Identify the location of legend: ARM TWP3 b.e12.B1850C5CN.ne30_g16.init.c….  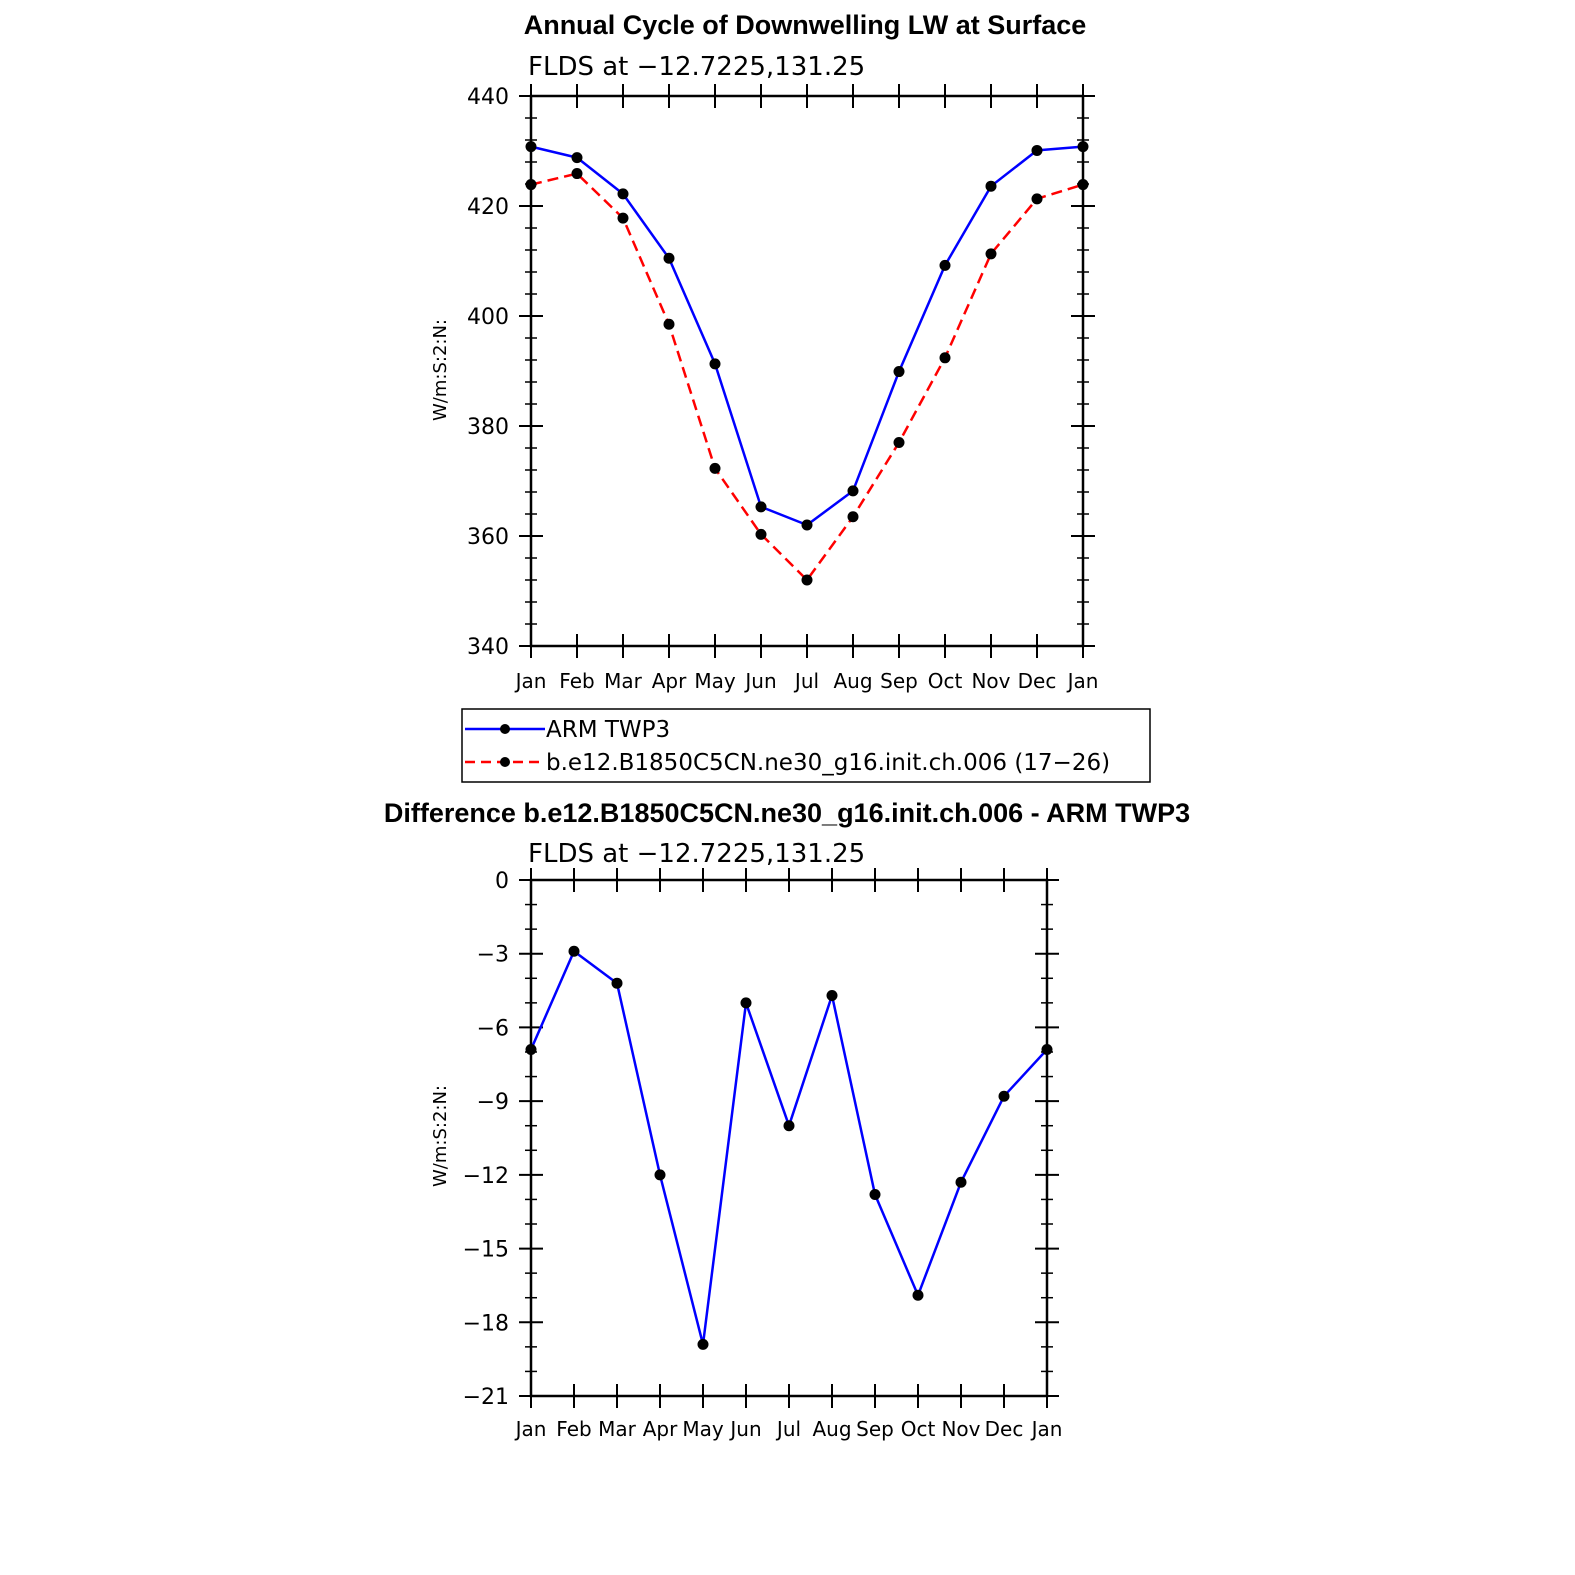
(806, 745).